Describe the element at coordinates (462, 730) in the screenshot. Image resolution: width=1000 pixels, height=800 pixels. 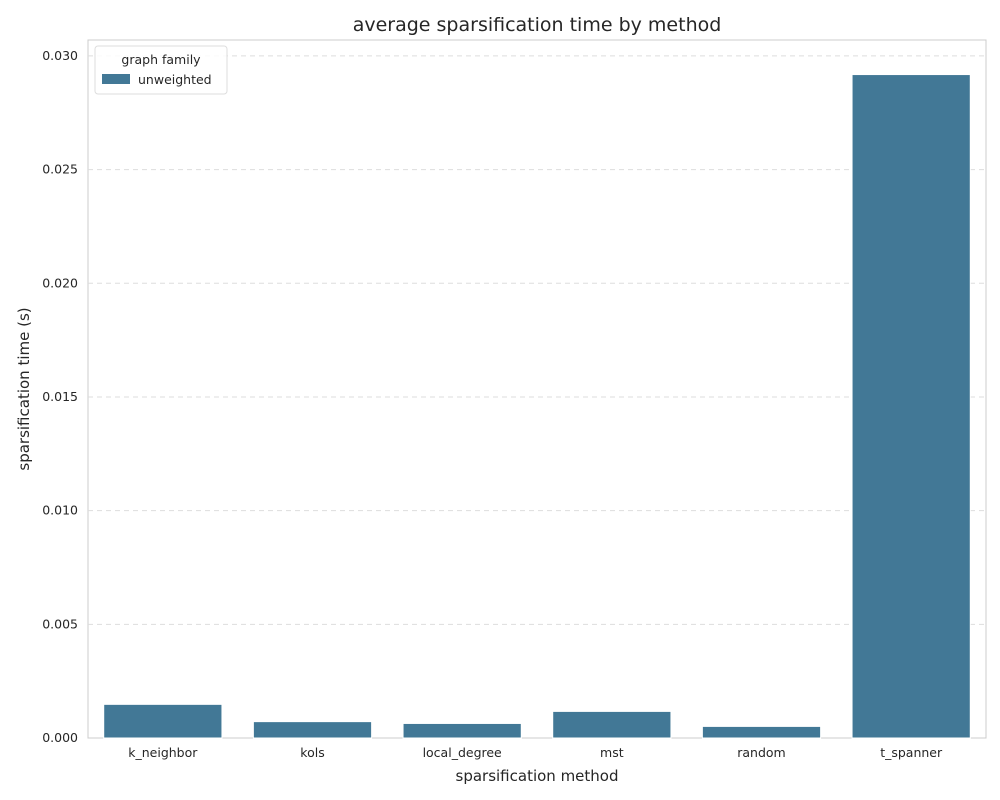
I see `bar-local_degree` at that location.